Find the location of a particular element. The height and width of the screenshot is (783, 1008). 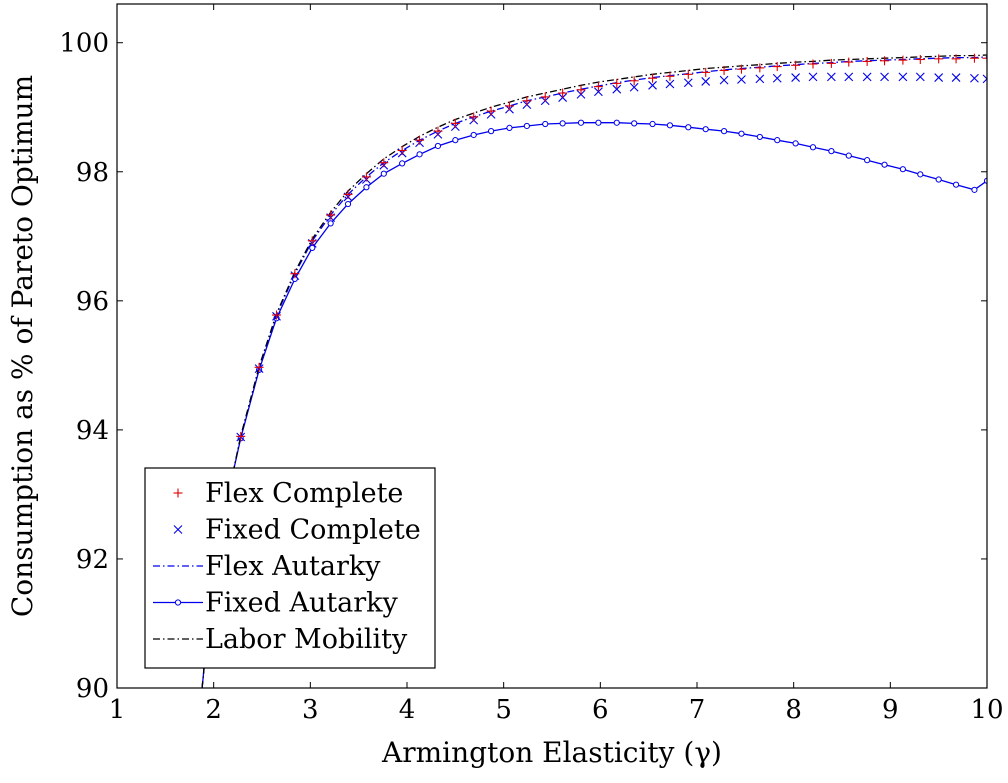

x-axis-label: Armington Elasticity (γ) is located at coordinates (551, 752).